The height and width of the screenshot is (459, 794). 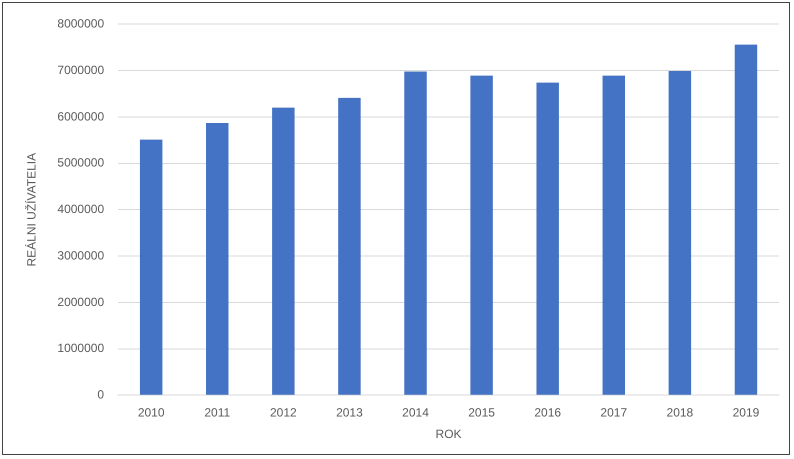 What do you see at coordinates (614, 413) in the screenshot?
I see `x-tick-label: 2017` at bounding box center [614, 413].